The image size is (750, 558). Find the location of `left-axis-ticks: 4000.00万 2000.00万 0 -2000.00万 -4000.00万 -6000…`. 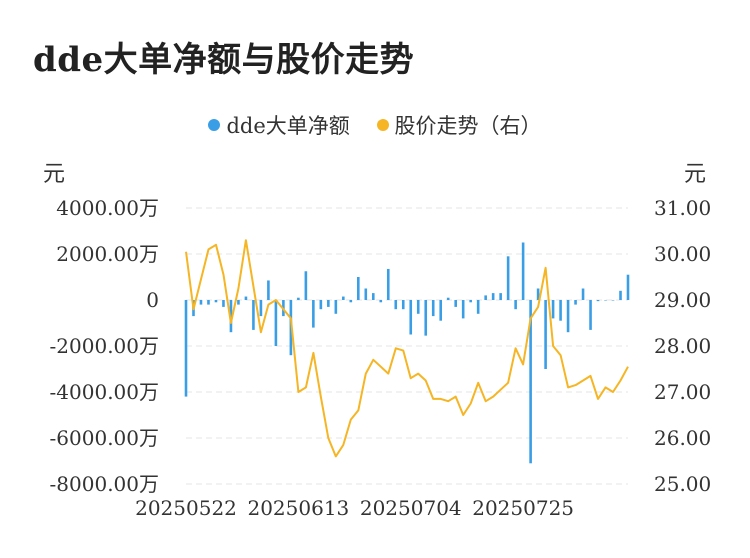

left-axis-ticks: 4000.00万 2000.00万 0 -2000.00万 -4000.00万 -6000… is located at coordinates (104, 346).